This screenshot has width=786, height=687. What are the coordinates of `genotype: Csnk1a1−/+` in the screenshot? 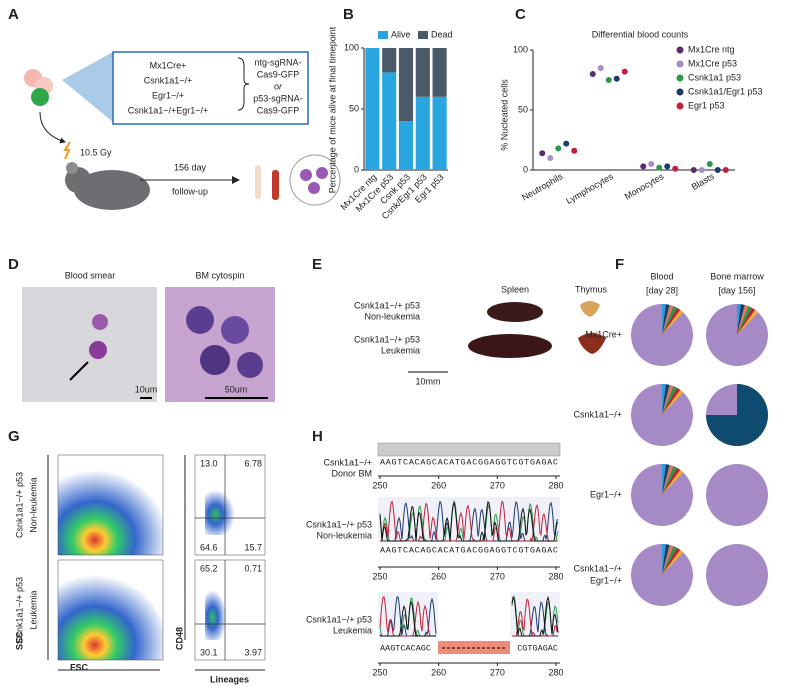 It's located at (168, 80).